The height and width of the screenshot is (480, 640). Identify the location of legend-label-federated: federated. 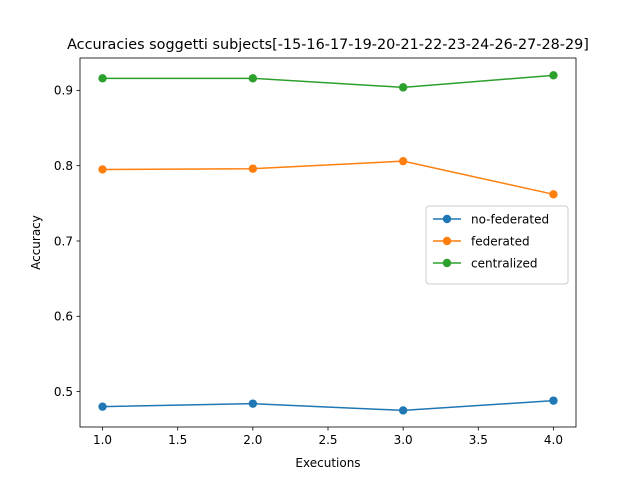
(500, 241).